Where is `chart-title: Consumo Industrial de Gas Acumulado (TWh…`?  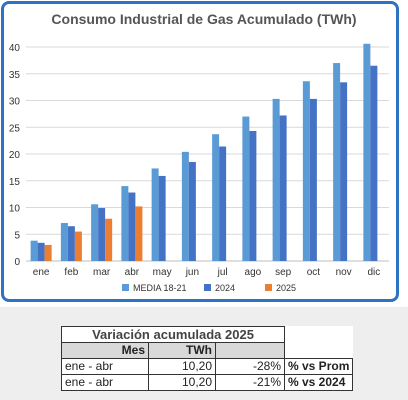
chart-title: Consumo Industrial de Gas Acumulado (TWh… is located at coordinates (203, 19).